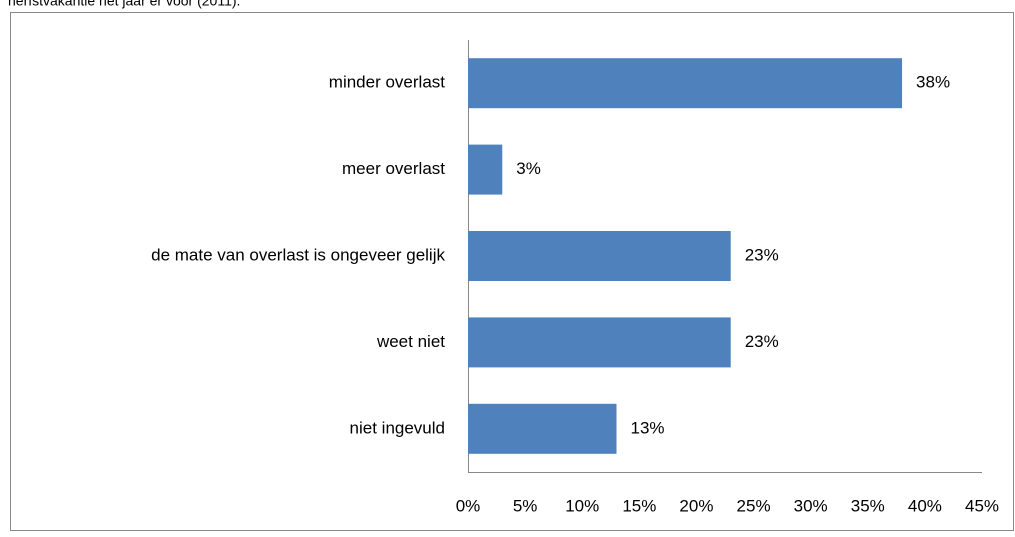 The height and width of the screenshot is (537, 1015). Describe the element at coordinates (754, 505) in the screenshot. I see `x-tick-label: 25%` at that location.